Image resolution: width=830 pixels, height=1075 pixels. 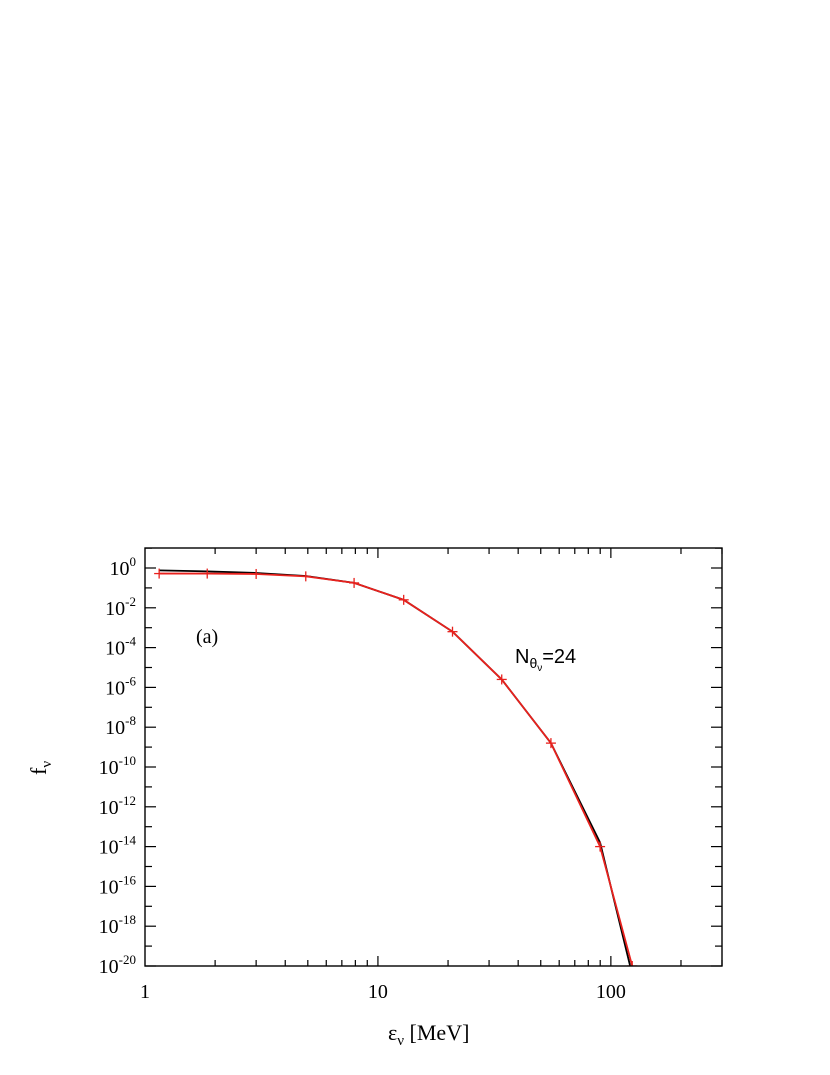 What do you see at coordinates (436, 1032) in the screenshot?
I see `x-axis-title-rest: [MeV]` at bounding box center [436, 1032].